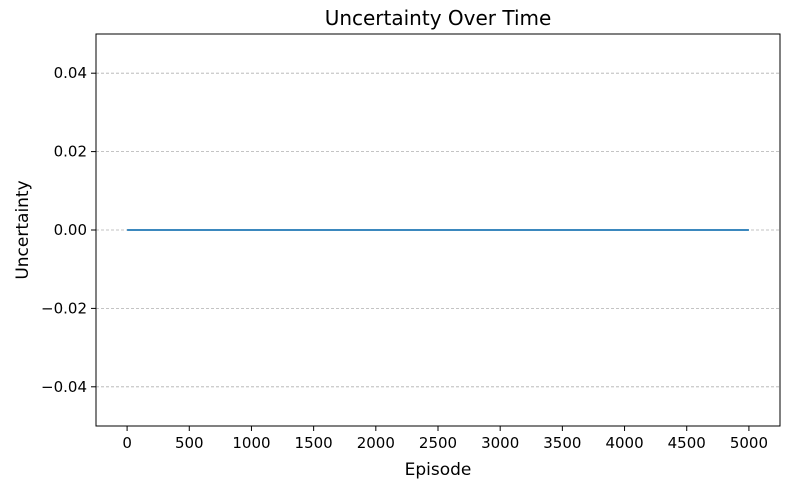 The image size is (790, 490). What do you see at coordinates (64, 387) in the screenshot?
I see `y-tick-label: −0.04` at bounding box center [64, 387].